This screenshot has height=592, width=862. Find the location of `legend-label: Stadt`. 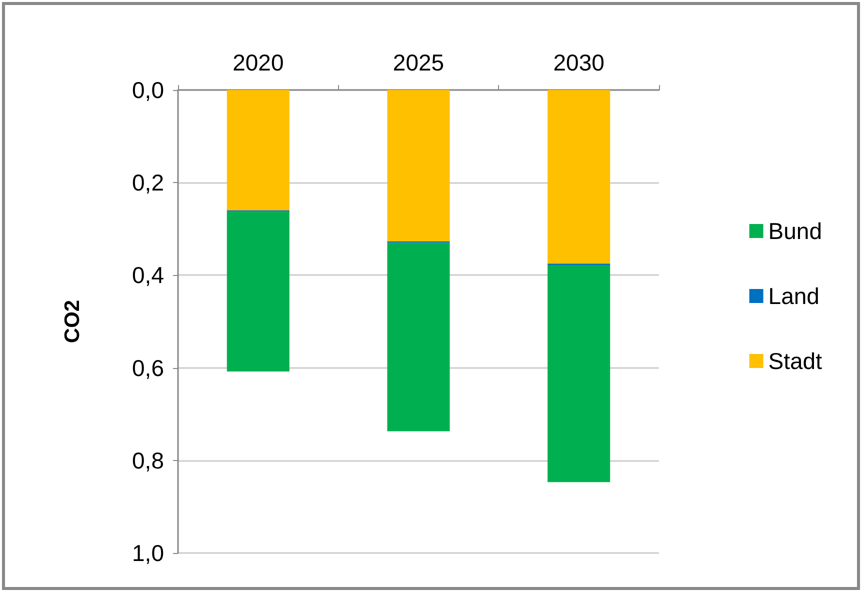

legend-label: Stadt is located at coordinates (795, 361).